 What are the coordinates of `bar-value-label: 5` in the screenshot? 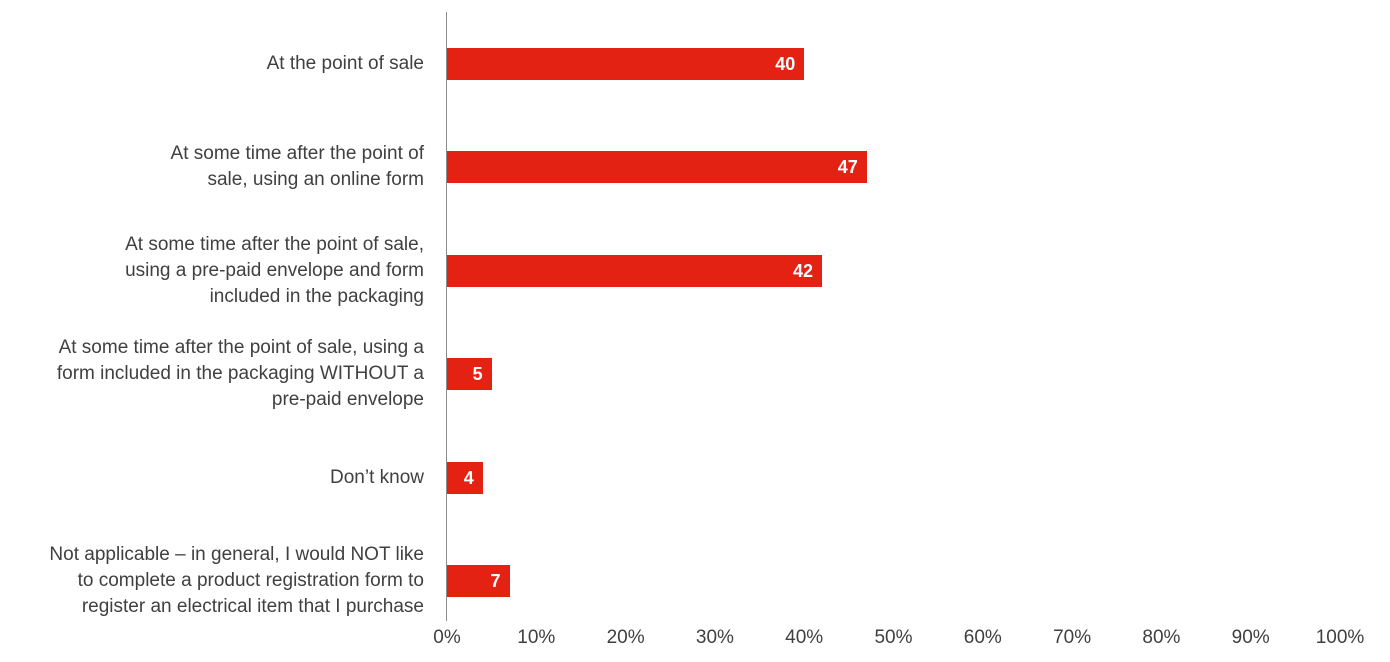 It's located at (477, 374).